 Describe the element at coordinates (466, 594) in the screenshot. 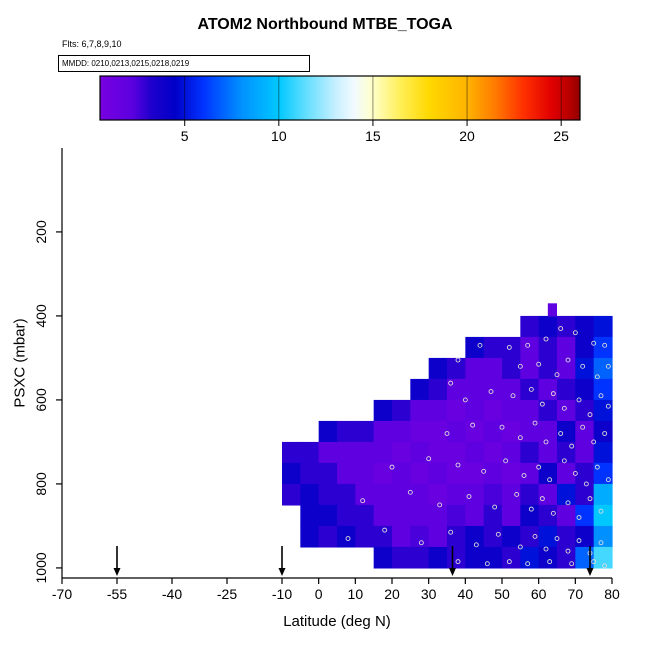

I see `x-tick-label: 40` at that location.